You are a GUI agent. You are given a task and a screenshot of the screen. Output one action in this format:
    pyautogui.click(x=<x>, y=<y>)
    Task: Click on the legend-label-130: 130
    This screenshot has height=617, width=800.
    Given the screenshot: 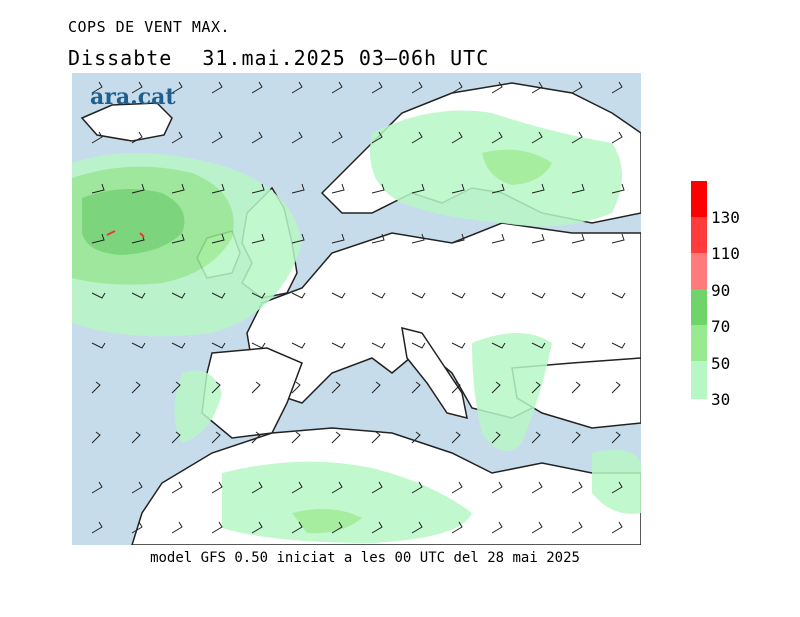 What is the action you would take?
    pyautogui.click(x=725, y=217)
    